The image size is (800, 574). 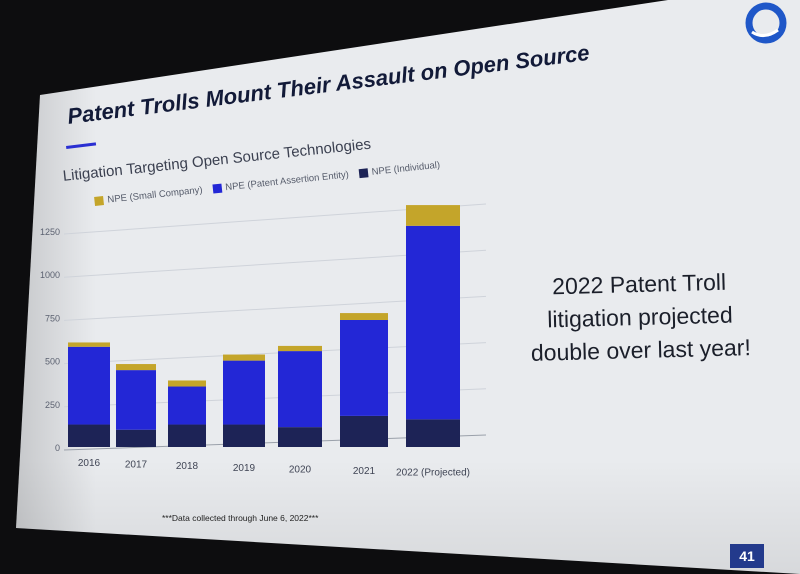 I want to click on bar-segment-2022-projected--2, so click(x=433, y=215).